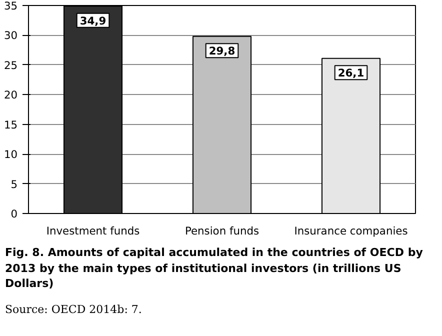 The height and width of the screenshot is (336, 442). What do you see at coordinates (214, 268) in the screenshot?
I see `caption: Fig. 8. Amounts of capital accumulated in the countries of OECD by 2013 by the main types of institutional investors (in trillions US Dollars)` at bounding box center [214, 268].